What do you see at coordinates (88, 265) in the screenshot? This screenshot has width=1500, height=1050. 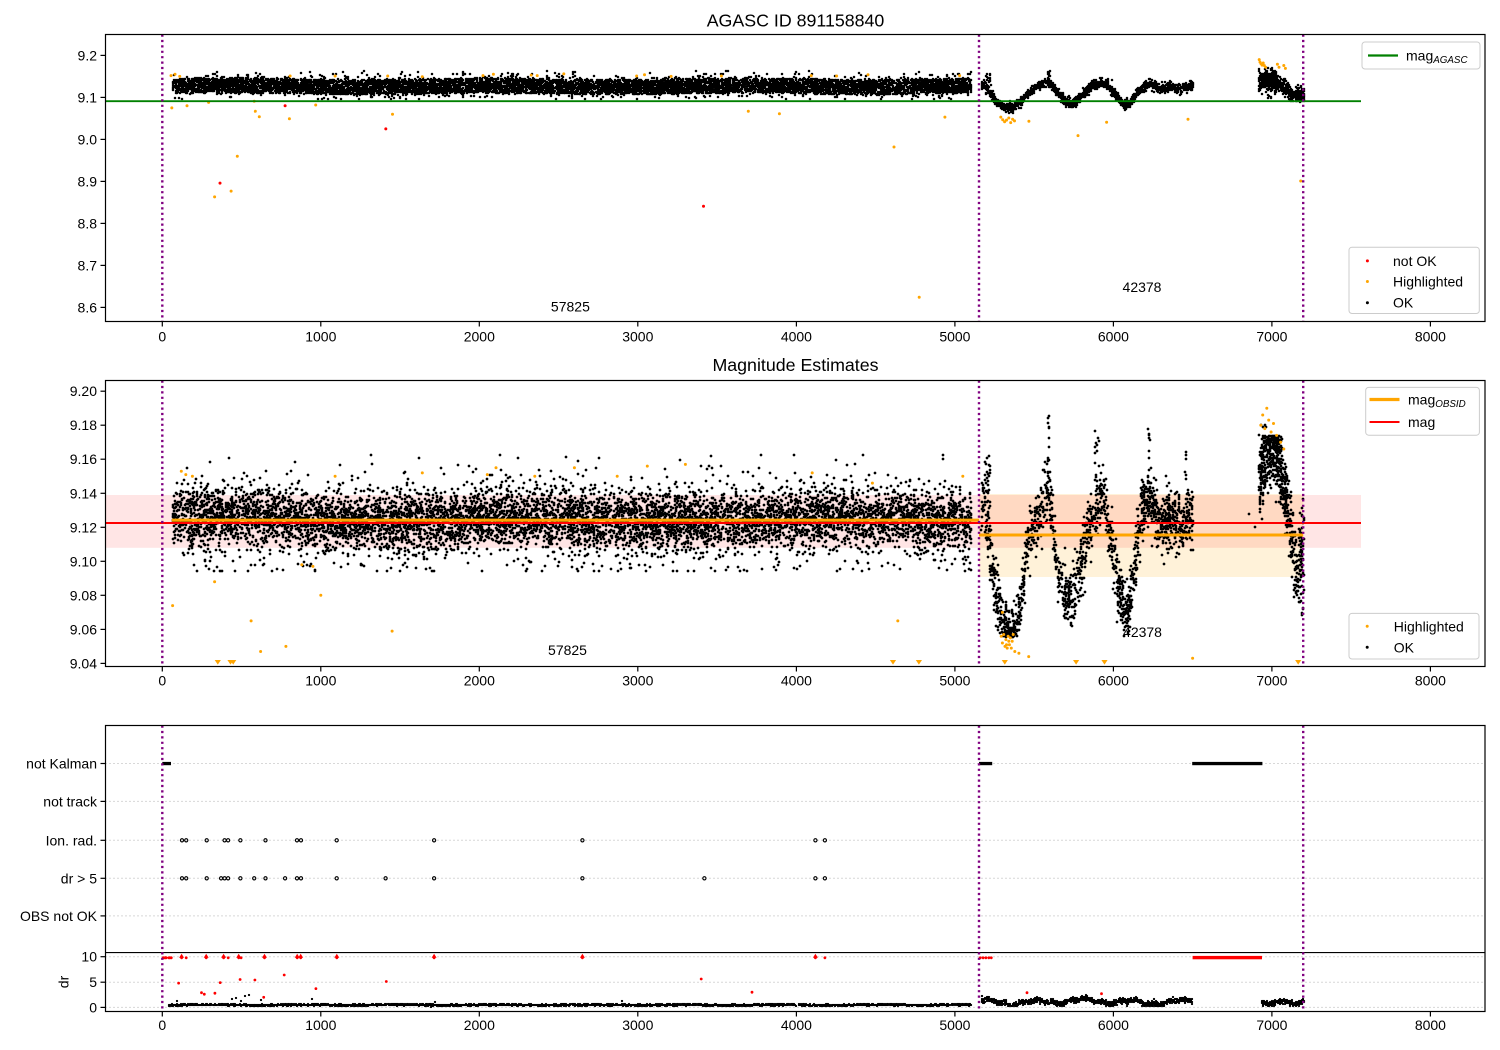 I see `svg-text: 8.7` at bounding box center [88, 265].